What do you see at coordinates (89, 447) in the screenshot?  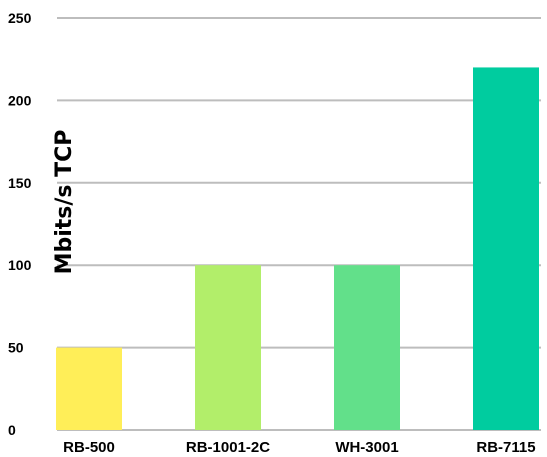 I see `x-category-label: RB-500` at bounding box center [89, 447].